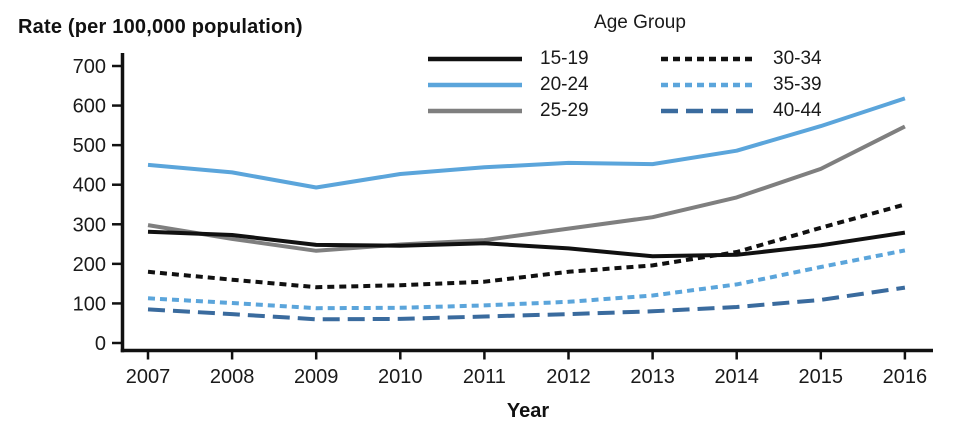 This screenshot has width=960, height=446. Describe the element at coordinates (89, 186) in the screenshot. I see `y-tick-label: 400` at that location.